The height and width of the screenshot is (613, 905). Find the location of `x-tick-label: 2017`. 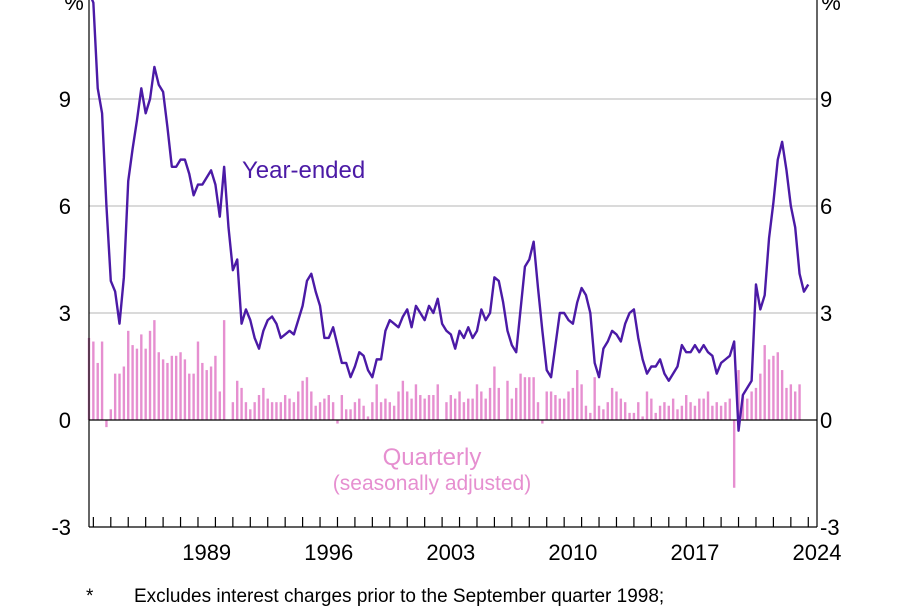

x-tick-label: 2017 is located at coordinates (694, 552).